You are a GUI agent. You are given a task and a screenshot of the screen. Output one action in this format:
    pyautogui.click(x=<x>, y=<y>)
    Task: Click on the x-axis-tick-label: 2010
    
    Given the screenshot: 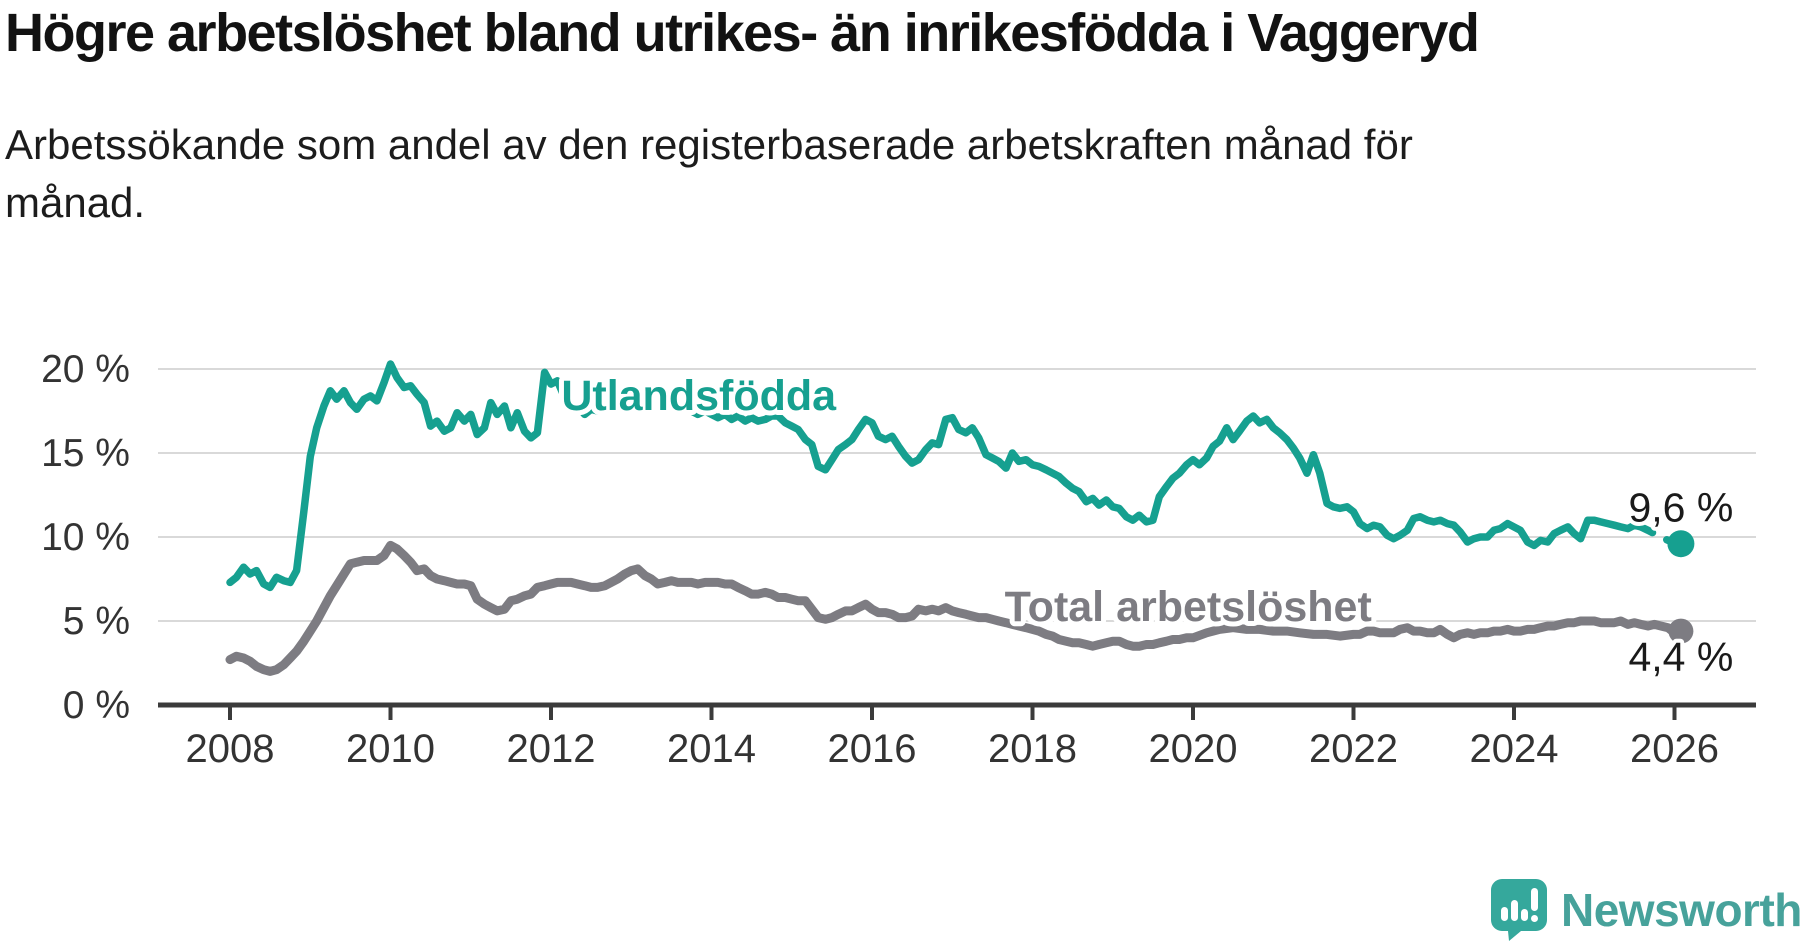 What is the action you would take?
    pyautogui.click(x=390, y=749)
    